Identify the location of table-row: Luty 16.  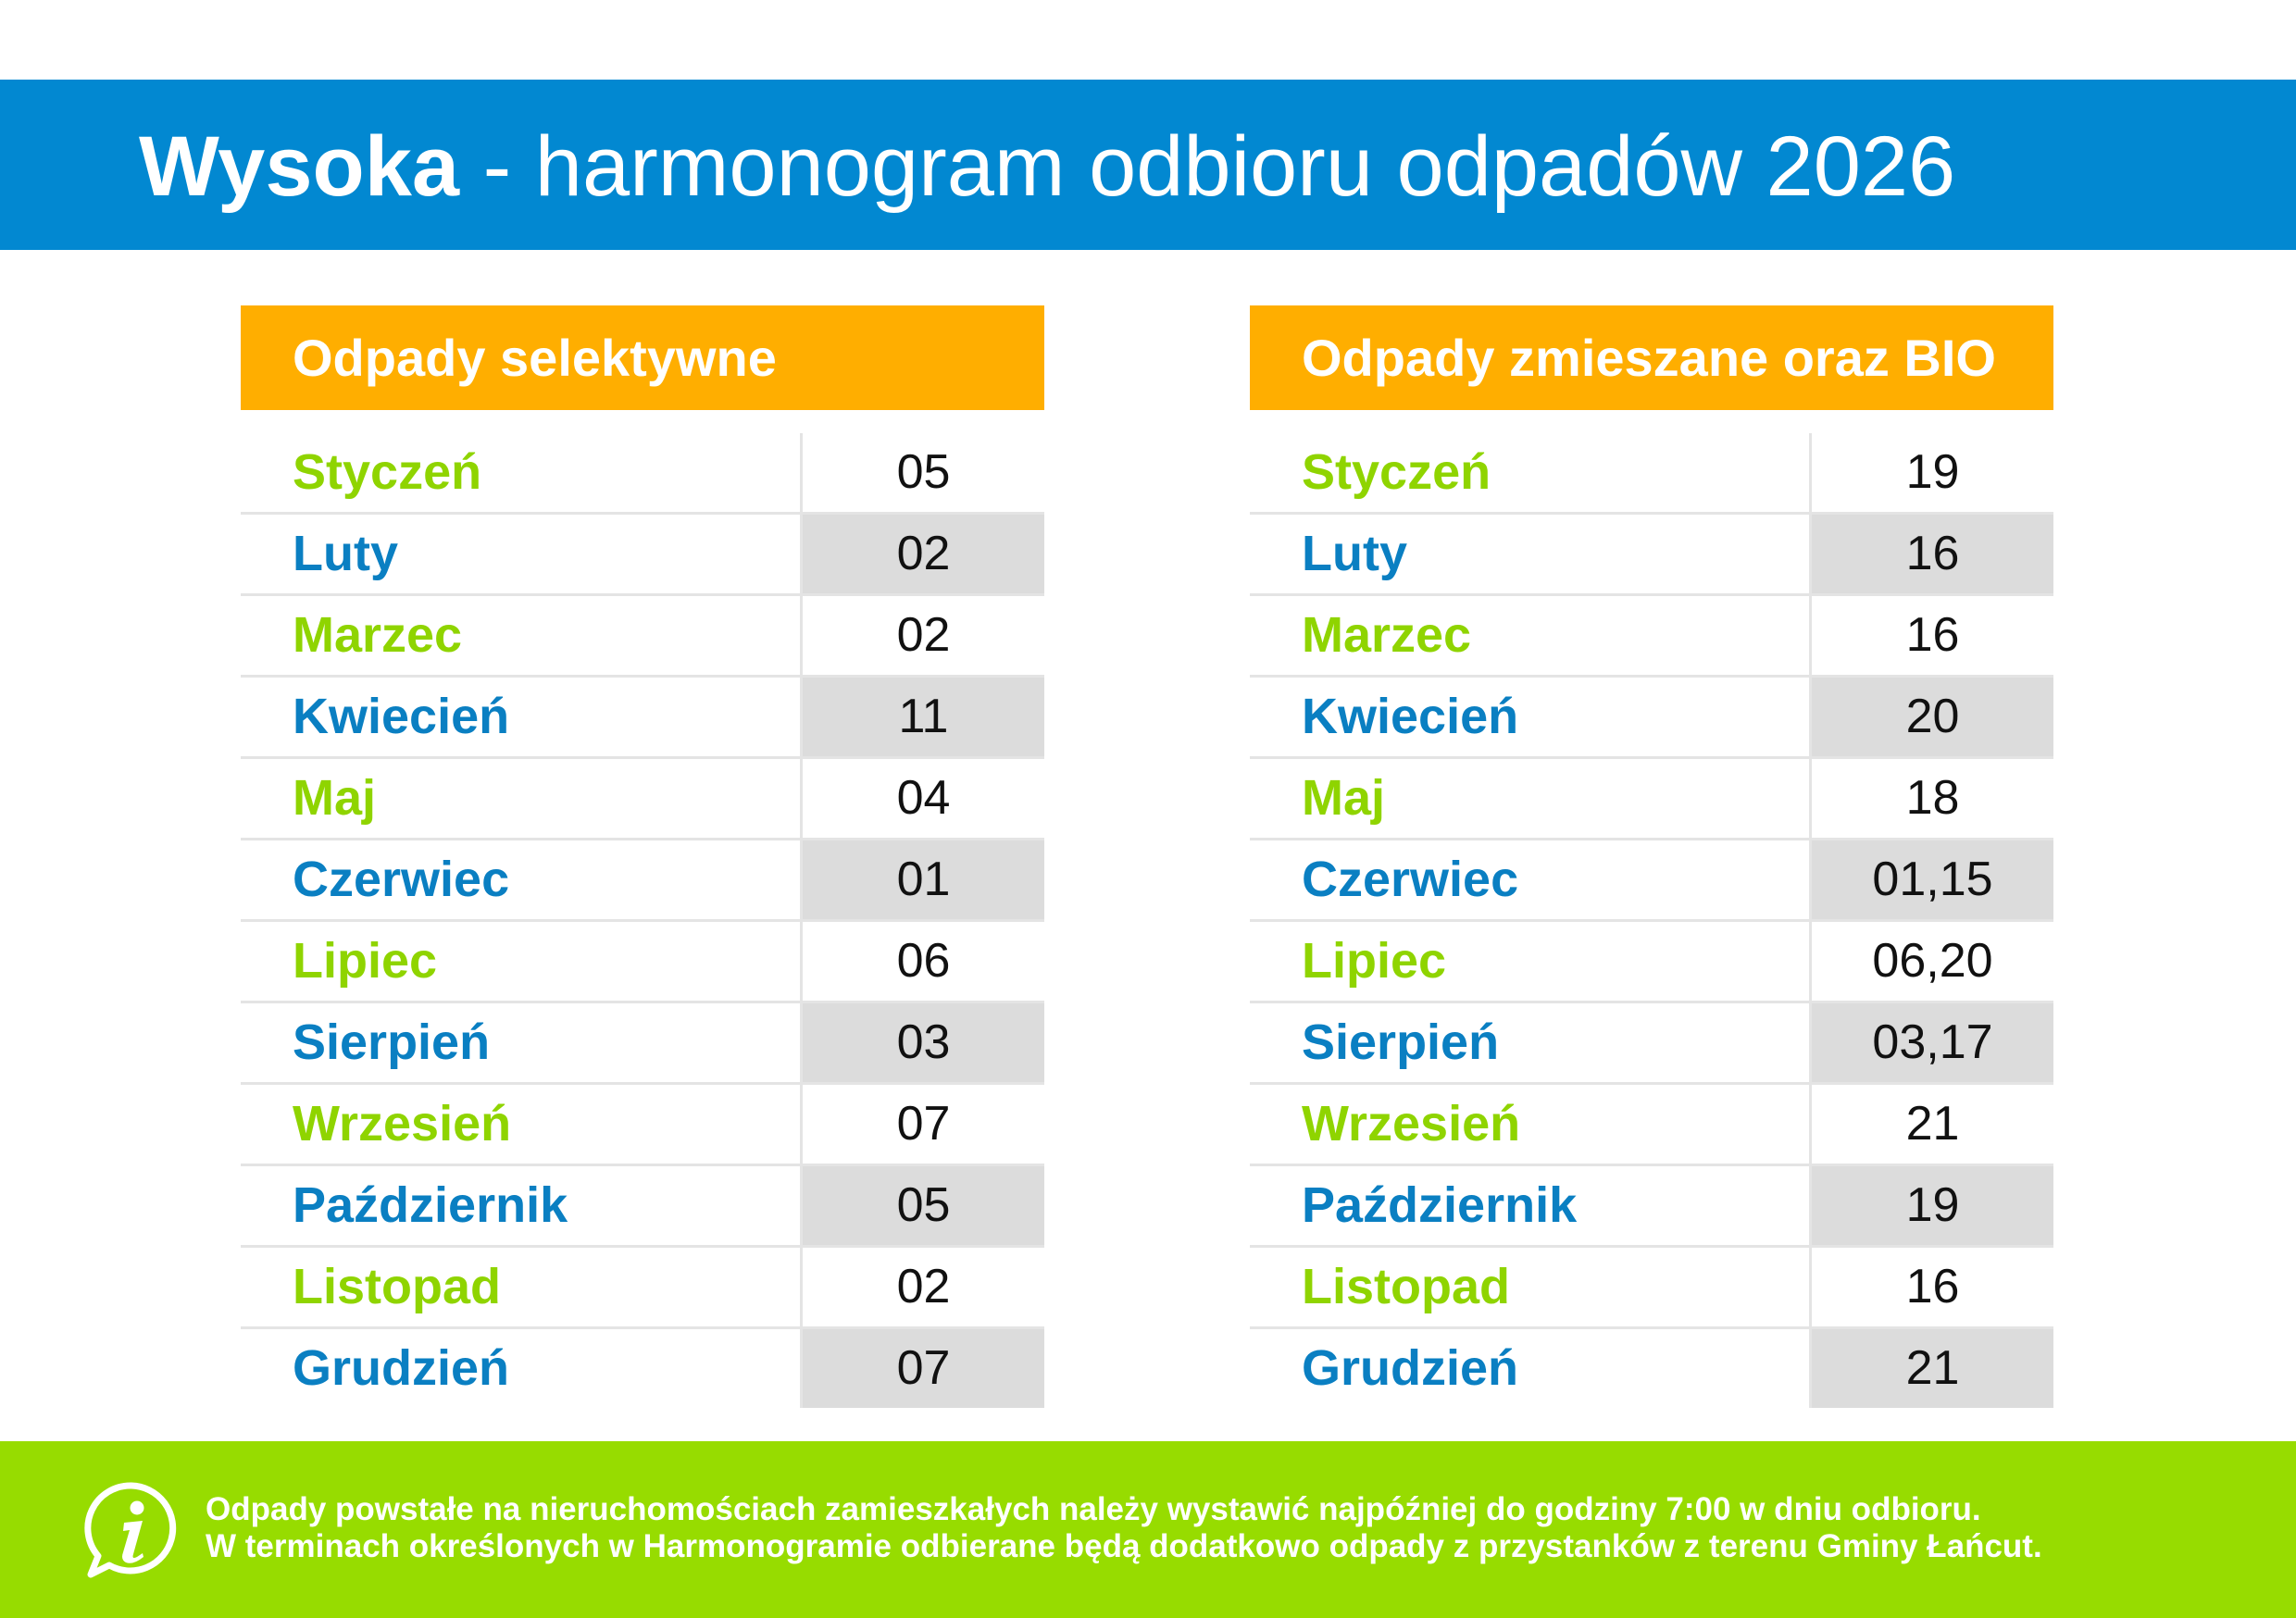
(1651, 555).